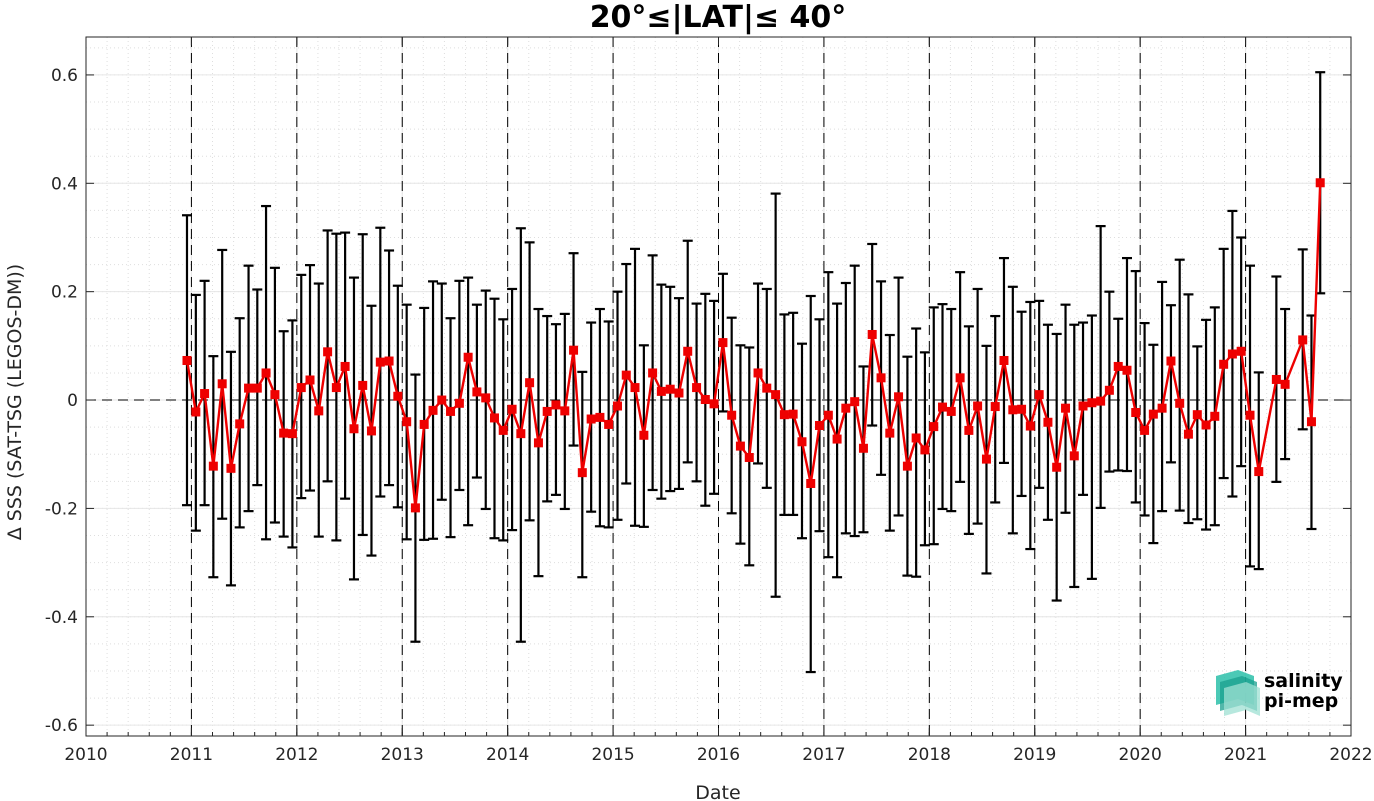 Image resolution: width=1374 pixels, height=801 pixels. What do you see at coordinates (823, 755) in the screenshot?
I see `x-tick-label: 2017` at bounding box center [823, 755].